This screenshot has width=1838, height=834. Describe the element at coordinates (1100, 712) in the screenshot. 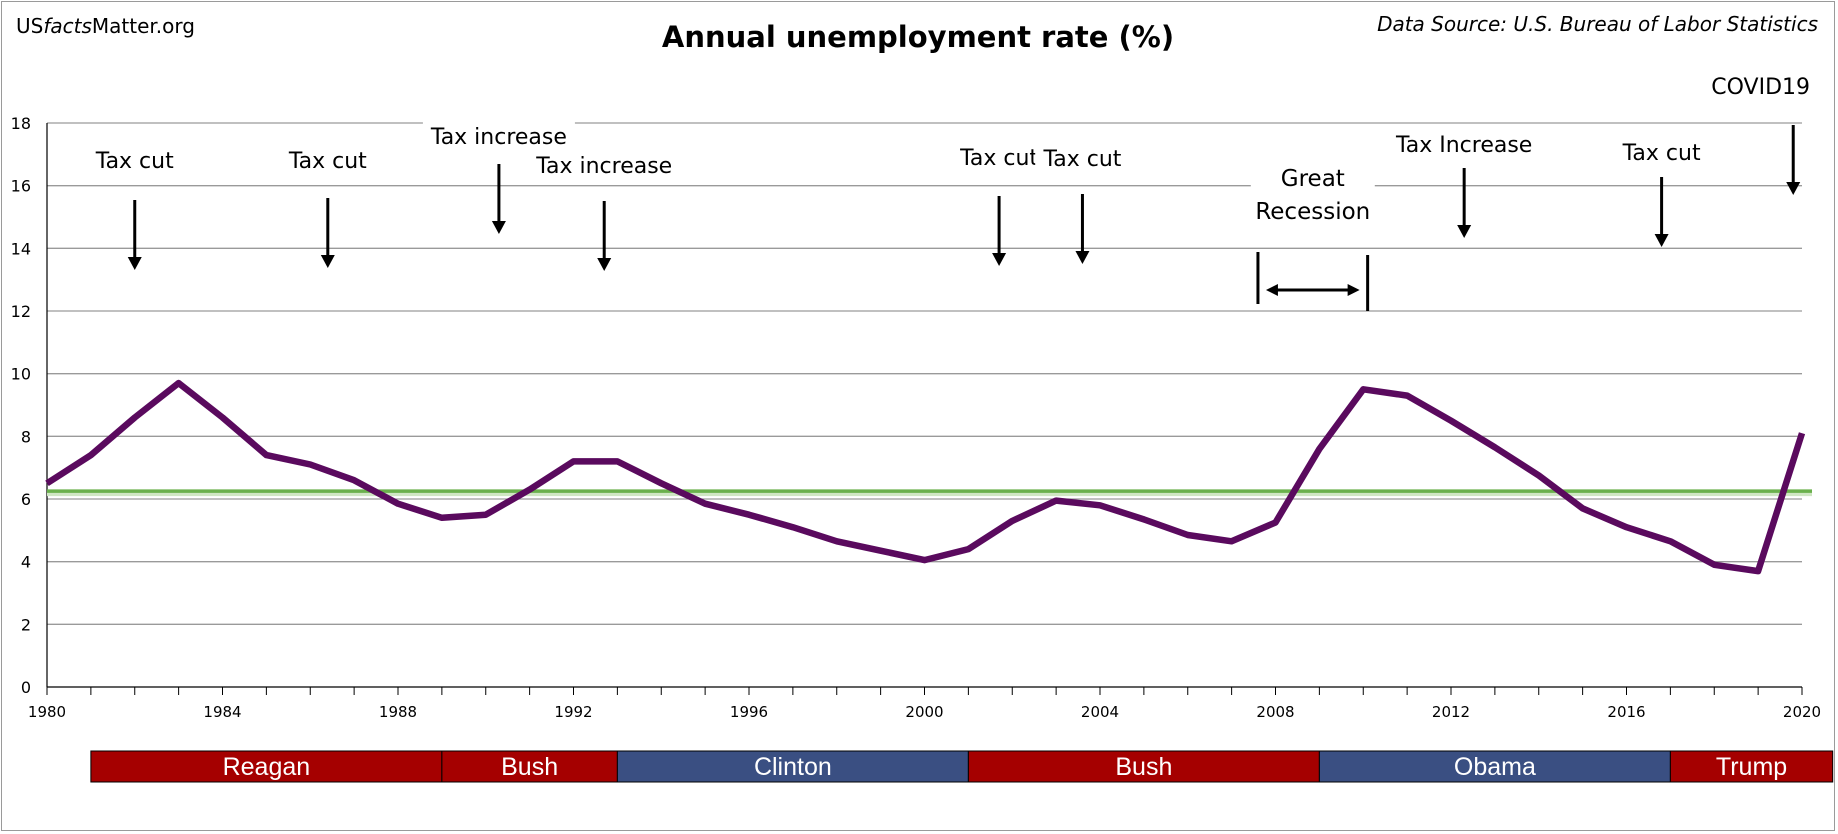

I see `x-tick-label-2004: 2004` at that location.